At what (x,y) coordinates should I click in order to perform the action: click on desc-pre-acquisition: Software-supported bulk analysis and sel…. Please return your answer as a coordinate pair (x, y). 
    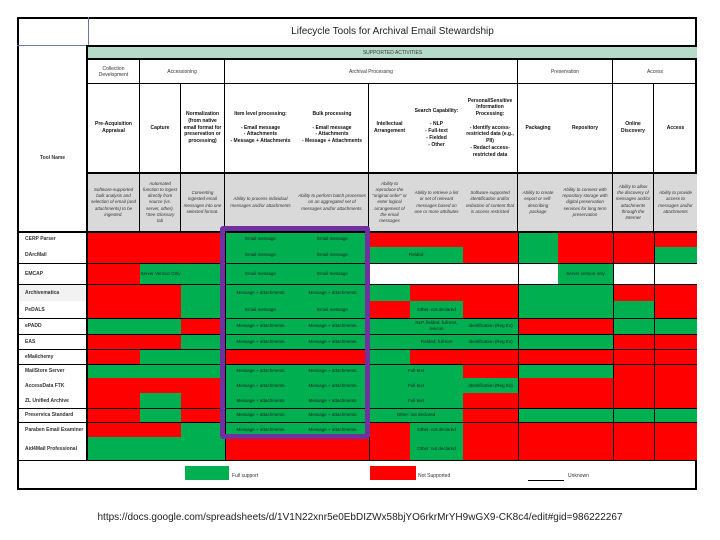
    Looking at the image, I should click on (114, 202).